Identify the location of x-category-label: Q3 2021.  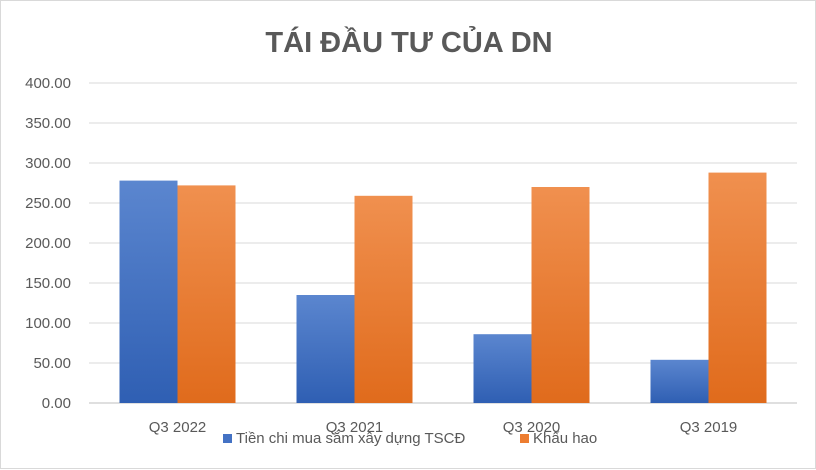
(355, 427).